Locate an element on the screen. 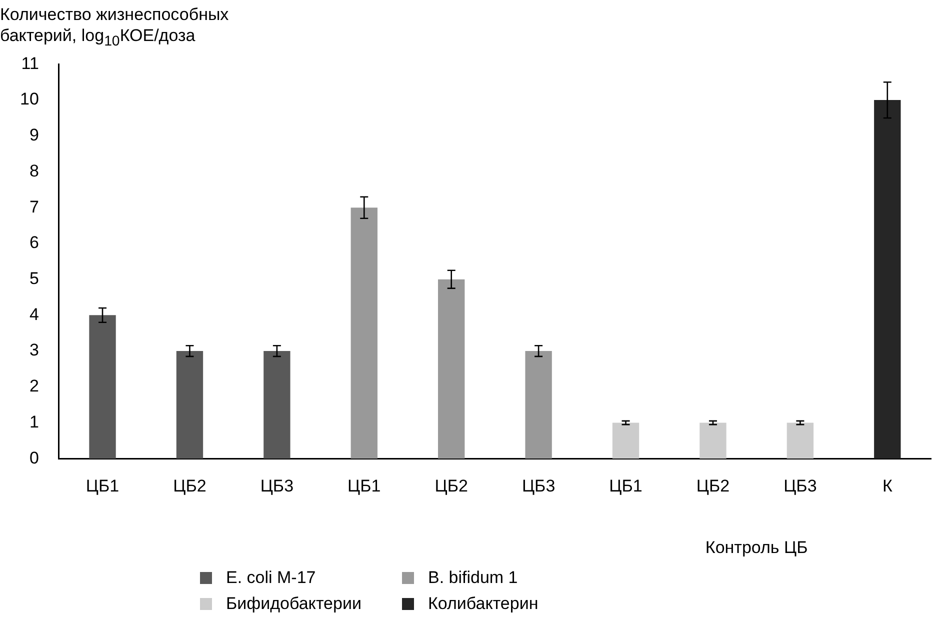 Image resolution: width=946 pixels, height=628 pixels. y-tick-label: 8 is located at coordinates (34, 170).